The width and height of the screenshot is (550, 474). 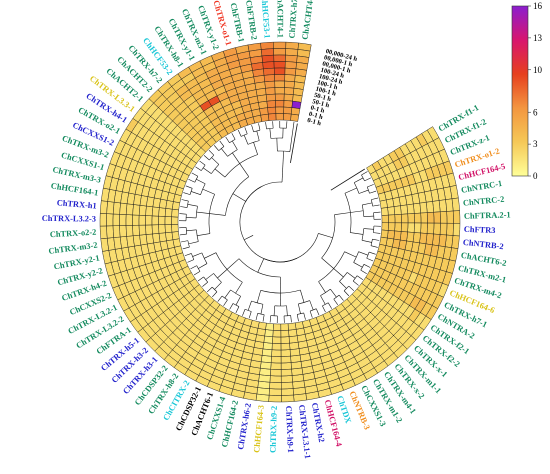 I want to click on gene-label: ChTRX-h7-3, so click(x=294, y=19).